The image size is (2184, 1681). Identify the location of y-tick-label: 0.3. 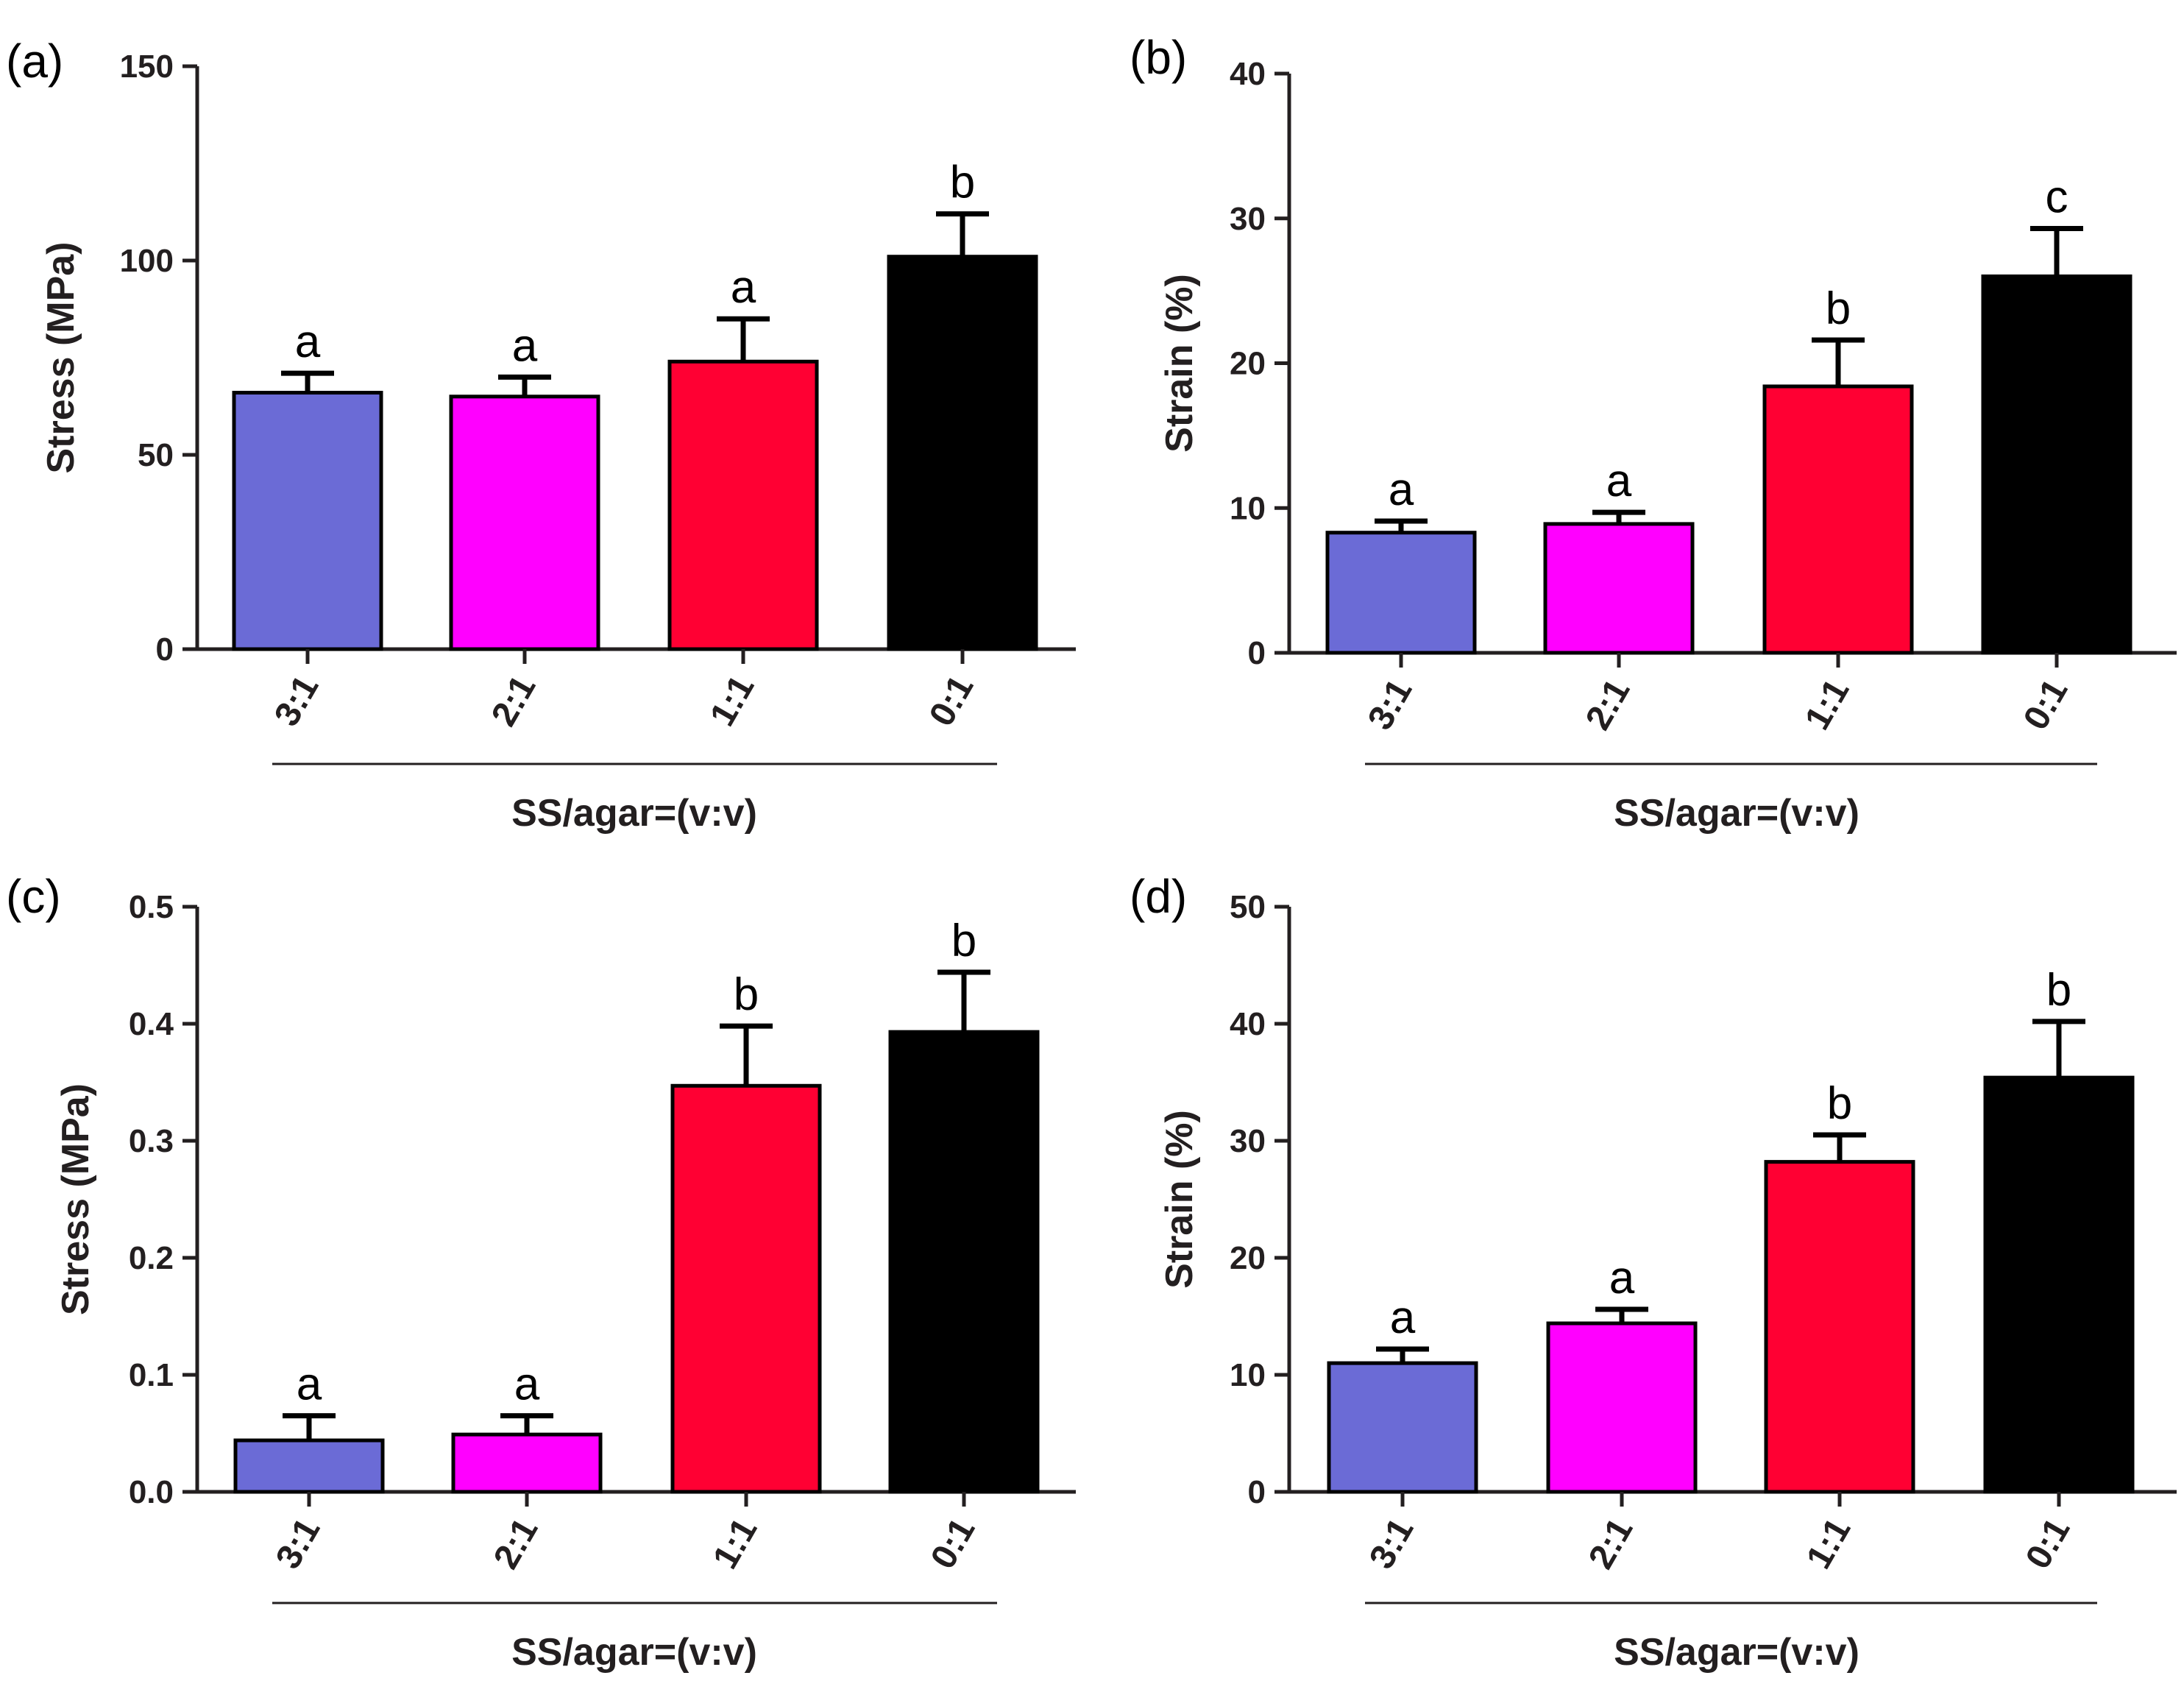
(151, 1141).